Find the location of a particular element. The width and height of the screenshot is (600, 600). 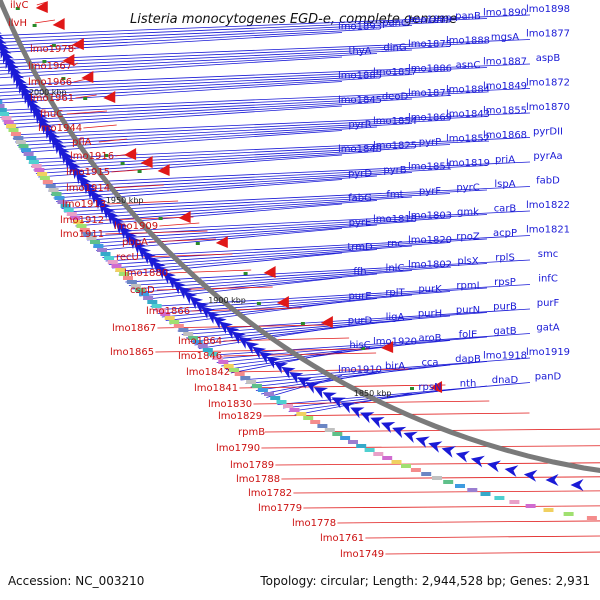

forward-gene-label: hisC is located at coordinates (359, 345).